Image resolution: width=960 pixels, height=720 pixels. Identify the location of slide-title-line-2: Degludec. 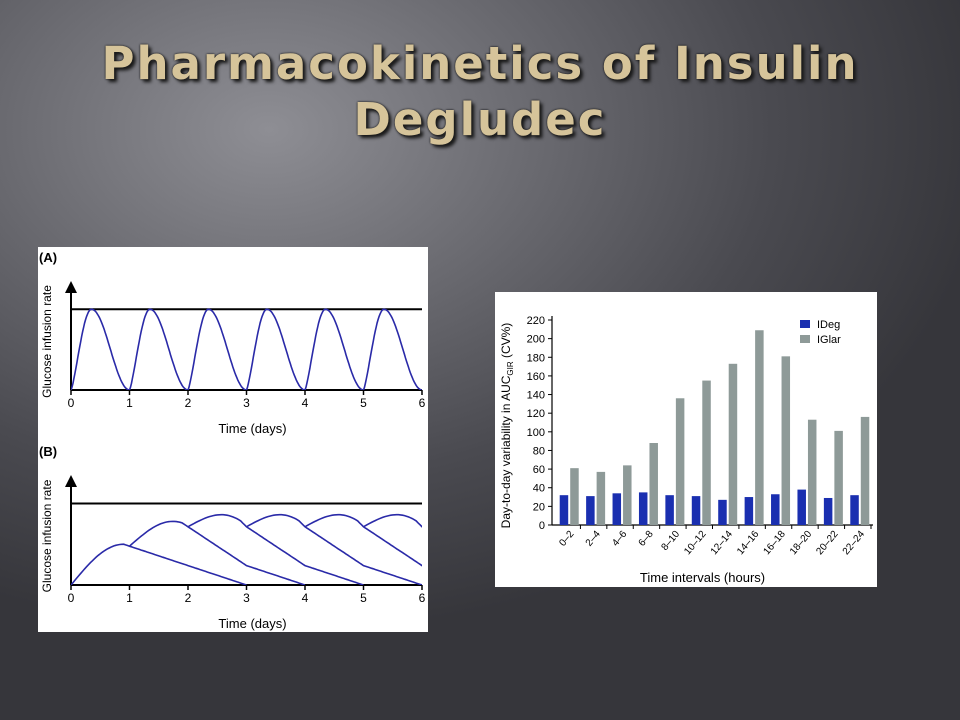
(480, 119).